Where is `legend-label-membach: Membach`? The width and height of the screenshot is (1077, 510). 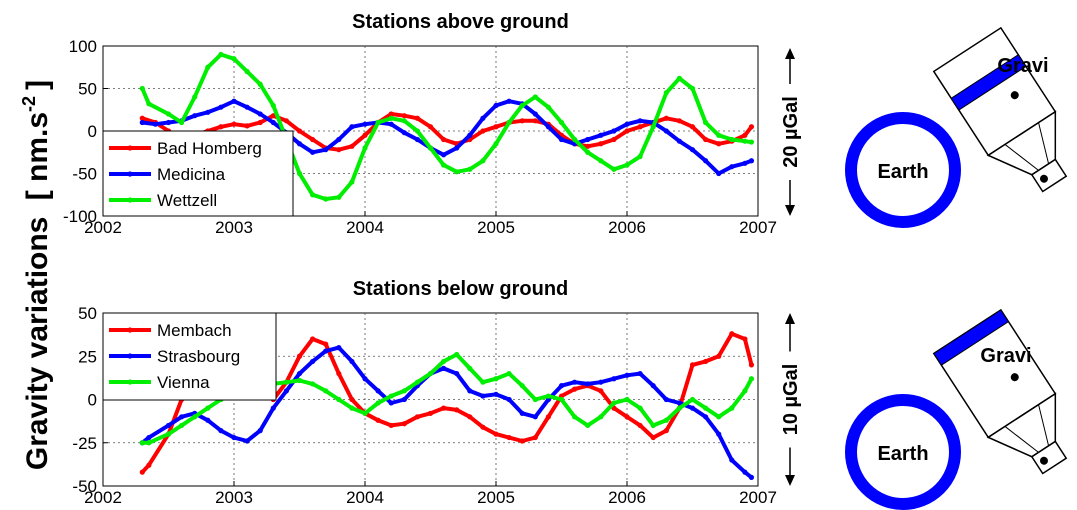 legend-label-membach: Membach is located at coordinates (194, 330).